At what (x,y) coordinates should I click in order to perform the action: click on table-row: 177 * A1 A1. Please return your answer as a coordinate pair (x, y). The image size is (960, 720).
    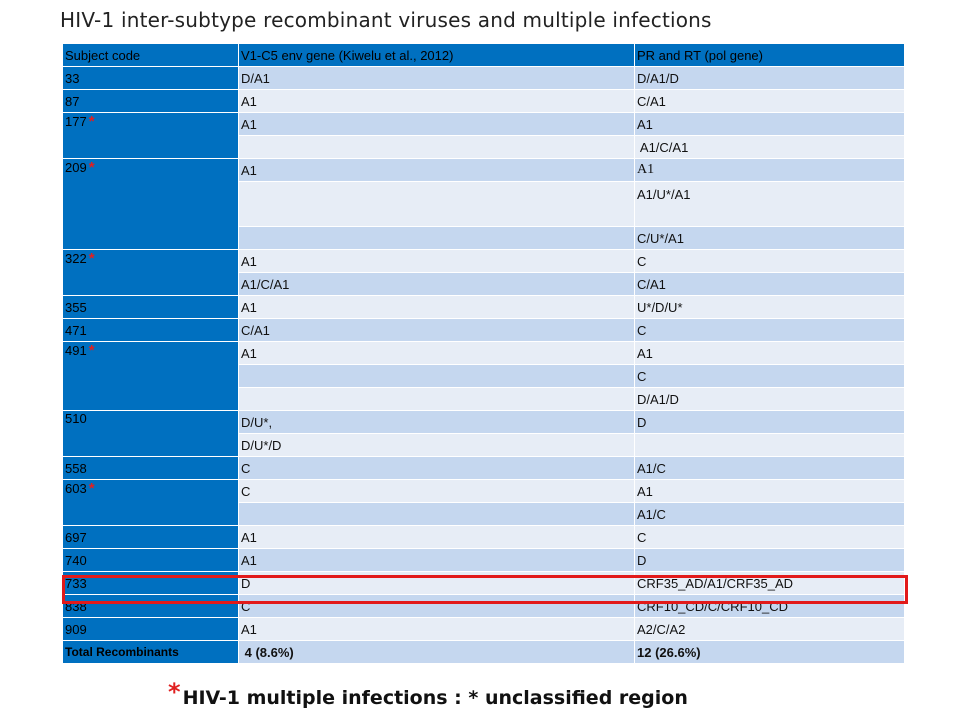
    Looking at the image, I should click on (483, 135).